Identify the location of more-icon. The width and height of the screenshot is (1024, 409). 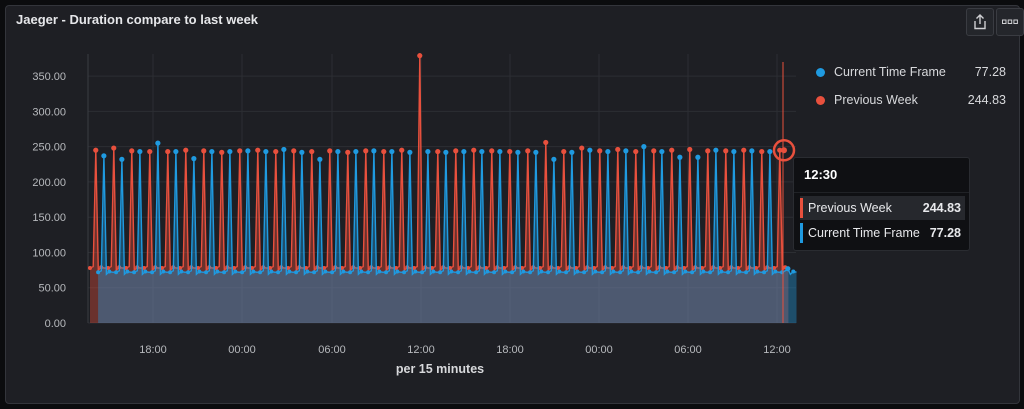
(1010, 21).